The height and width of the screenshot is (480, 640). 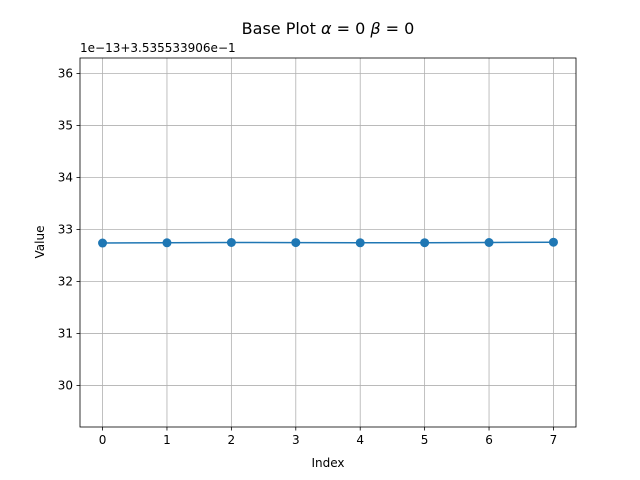 I want to click on y-tick-label: 32, so click(x=65, y=281).